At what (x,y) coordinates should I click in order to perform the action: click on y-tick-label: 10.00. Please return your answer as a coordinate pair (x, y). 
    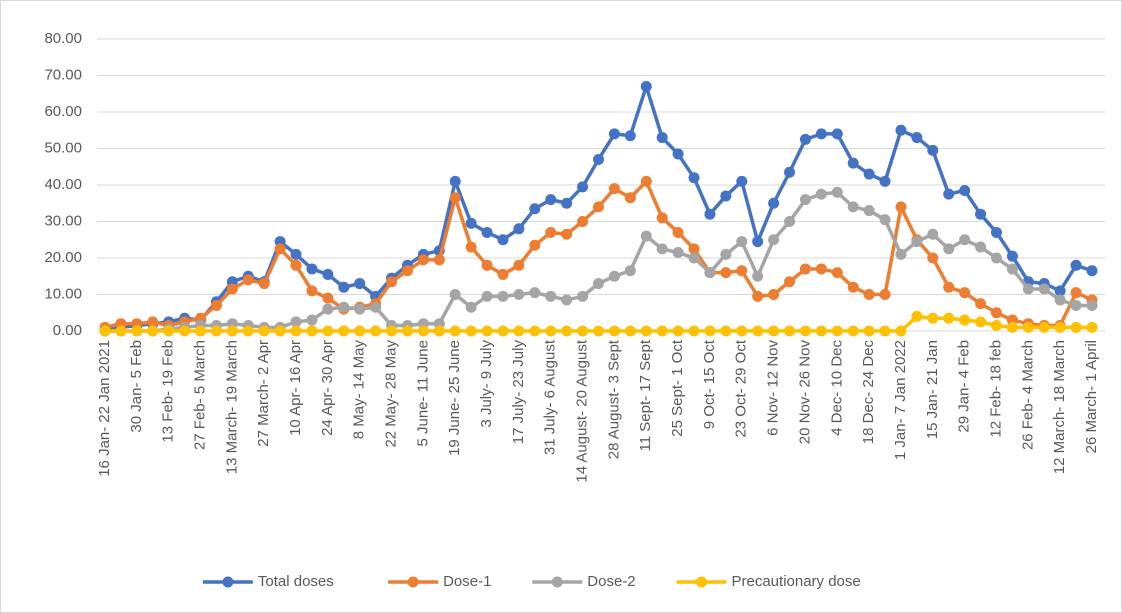
    Looking at the image, I should click on (63, 293).